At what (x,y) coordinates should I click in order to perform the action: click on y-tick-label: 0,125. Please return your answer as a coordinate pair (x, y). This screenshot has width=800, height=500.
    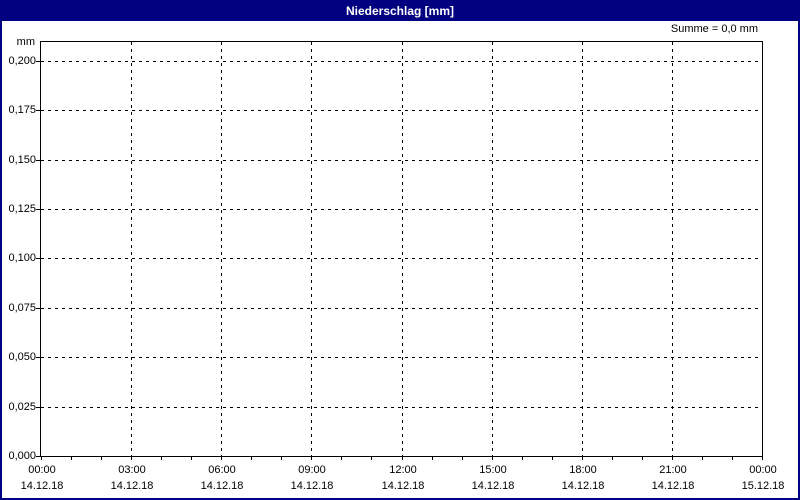
    Looking at the image, I should click on (22, 209).